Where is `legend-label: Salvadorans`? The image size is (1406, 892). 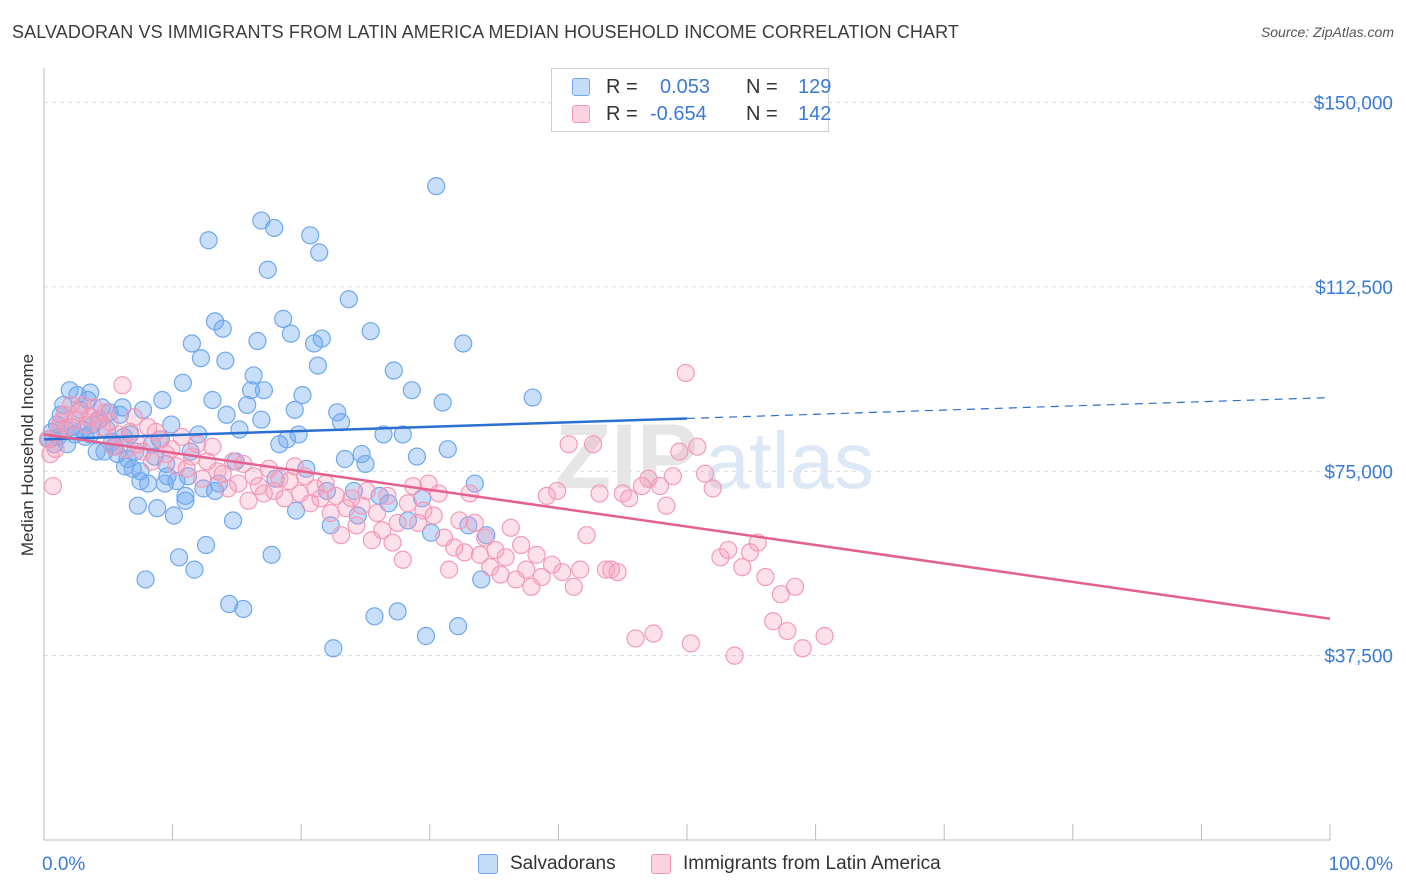 legend-label: Salvadorans is located at coordinates (563, 863).